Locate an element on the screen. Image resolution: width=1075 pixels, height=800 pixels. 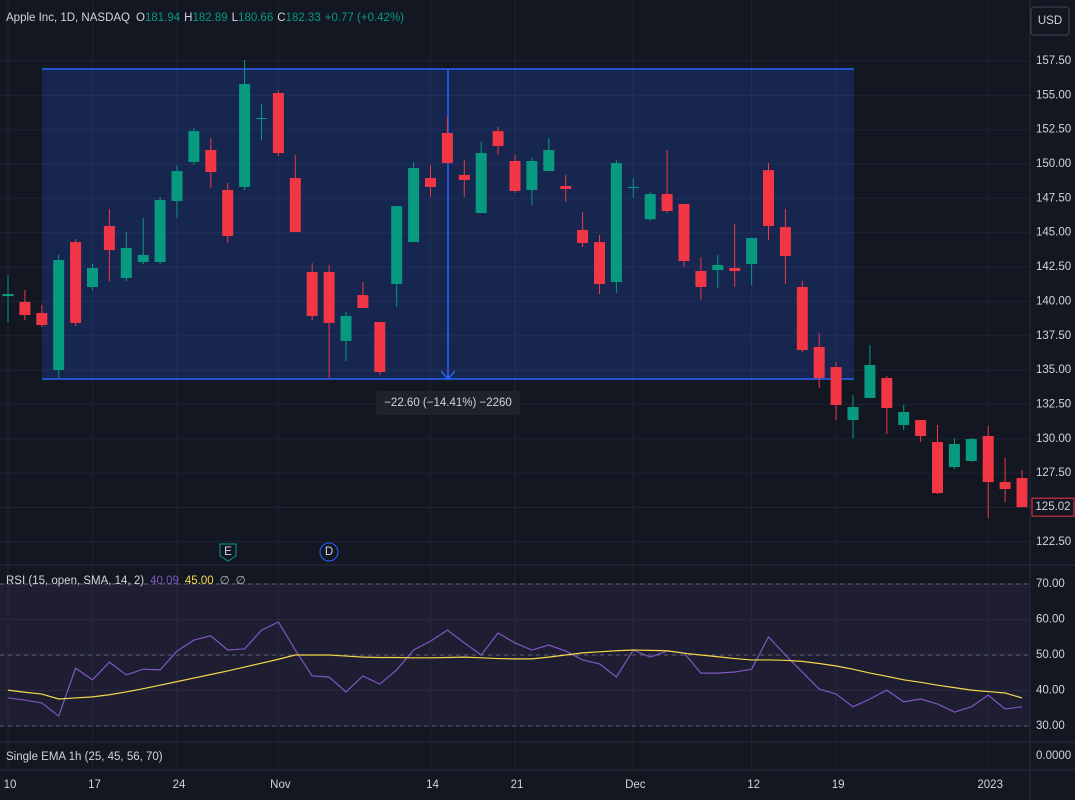
rsi-legend-value: 45.00 is located at coordinates (199, 581).